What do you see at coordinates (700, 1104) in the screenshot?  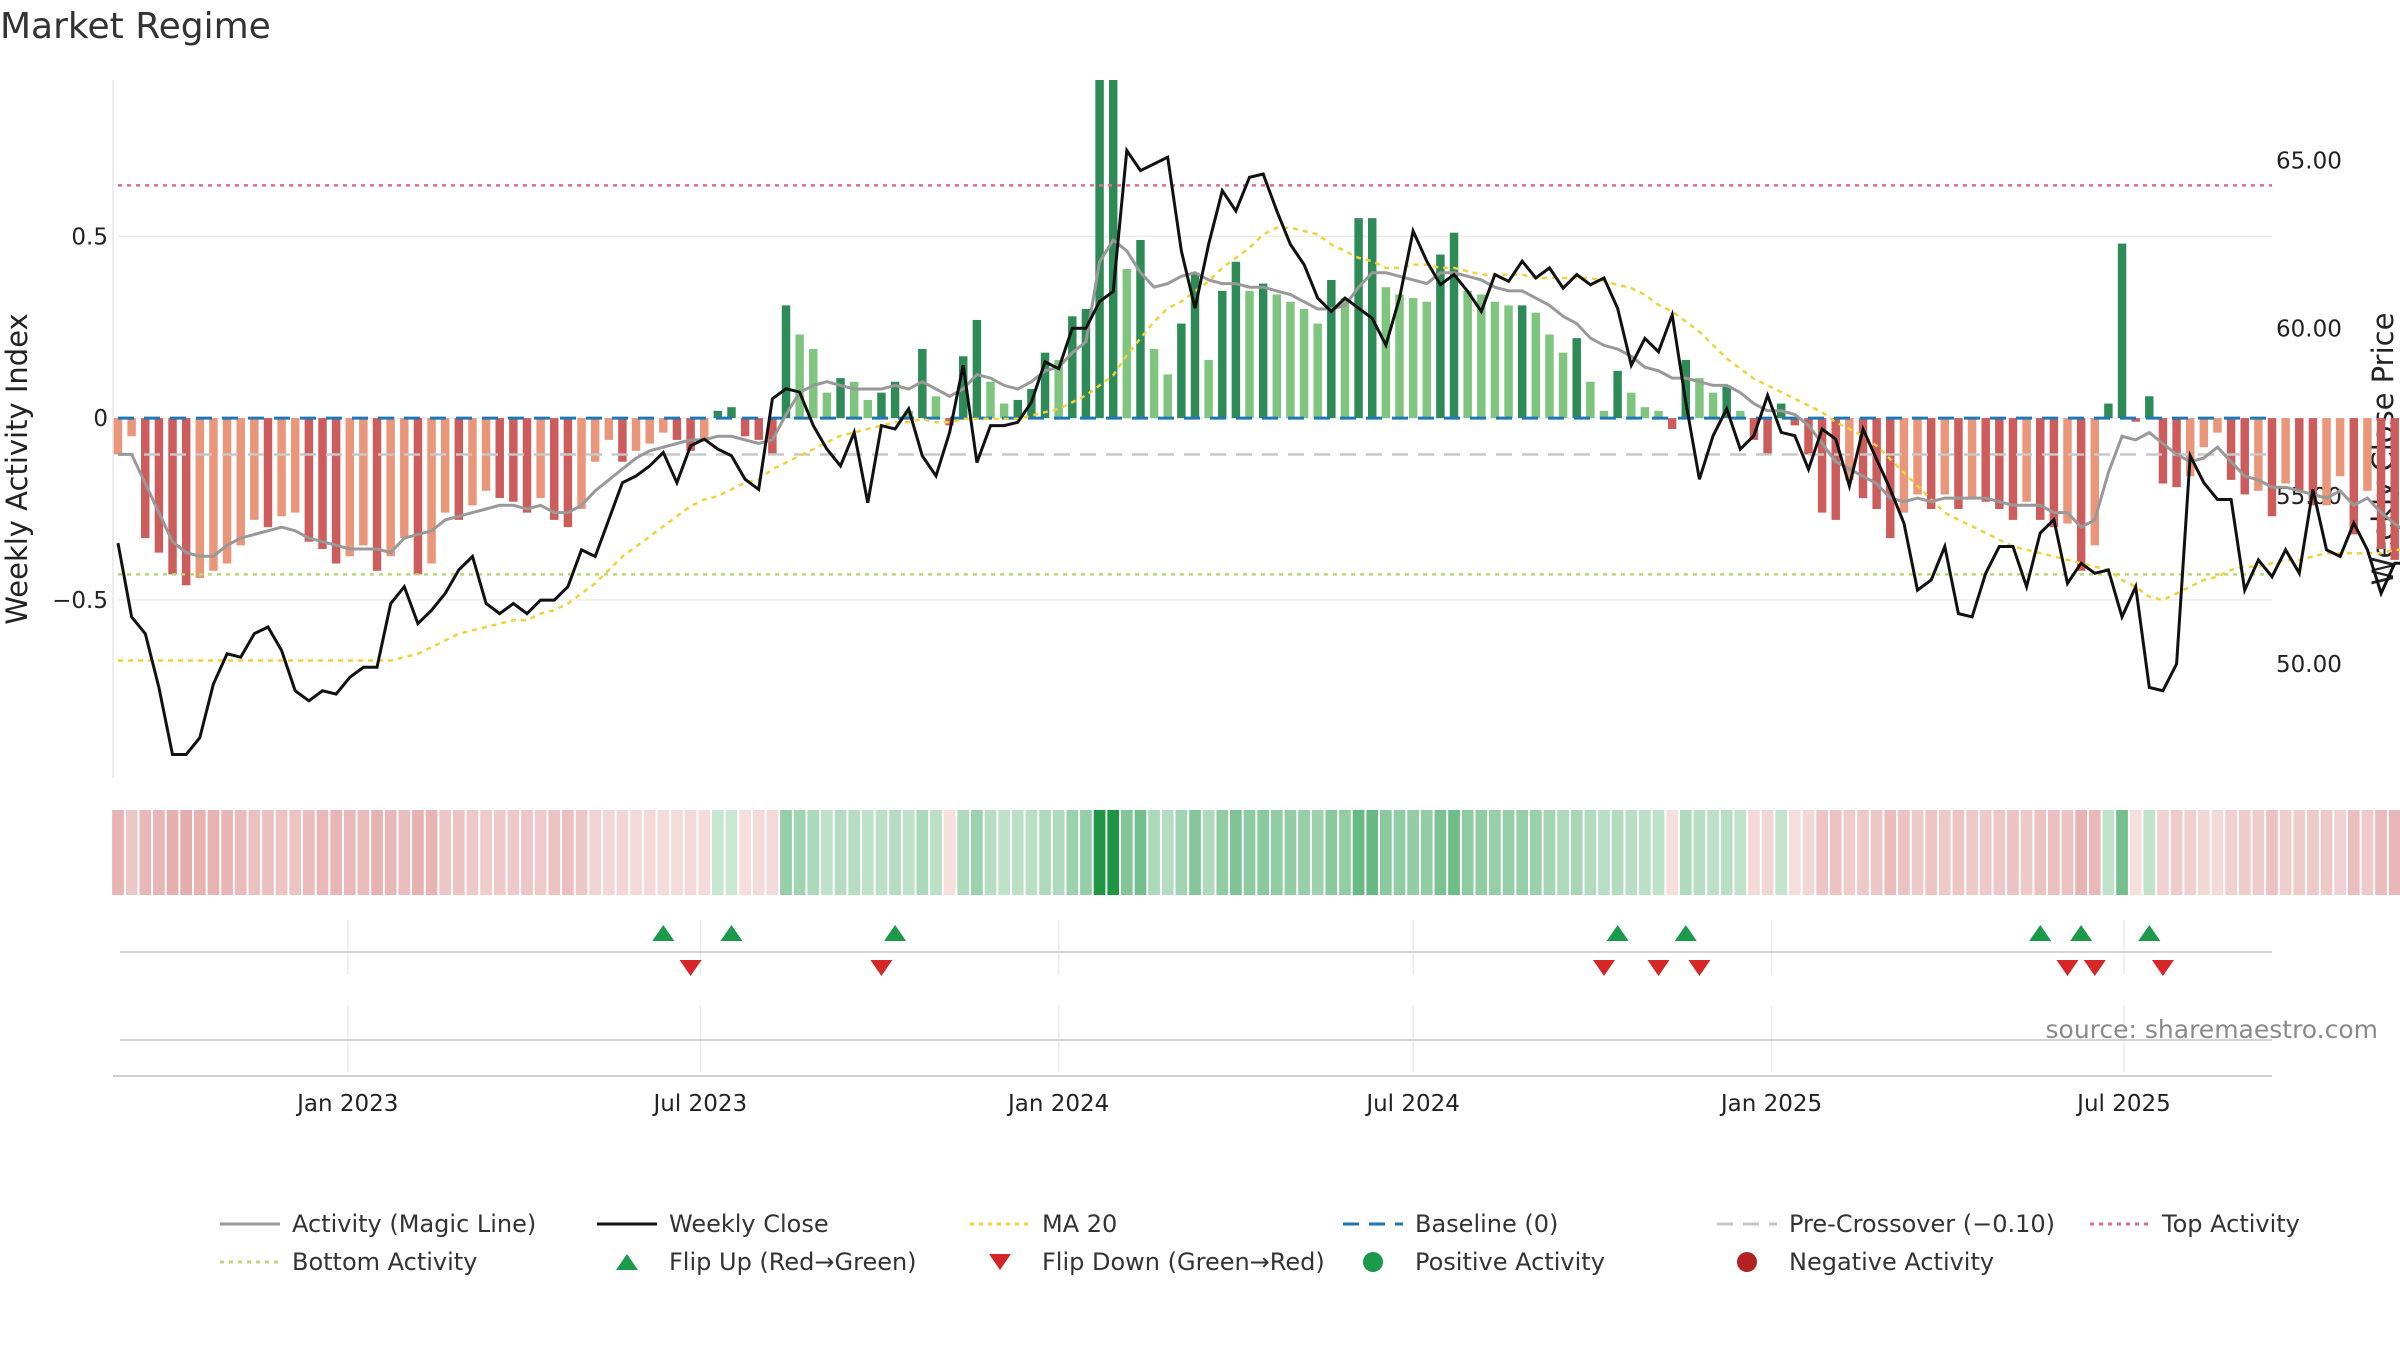 I see `x-tick-label: Jul 2023` at bounding box center [700, 1104].